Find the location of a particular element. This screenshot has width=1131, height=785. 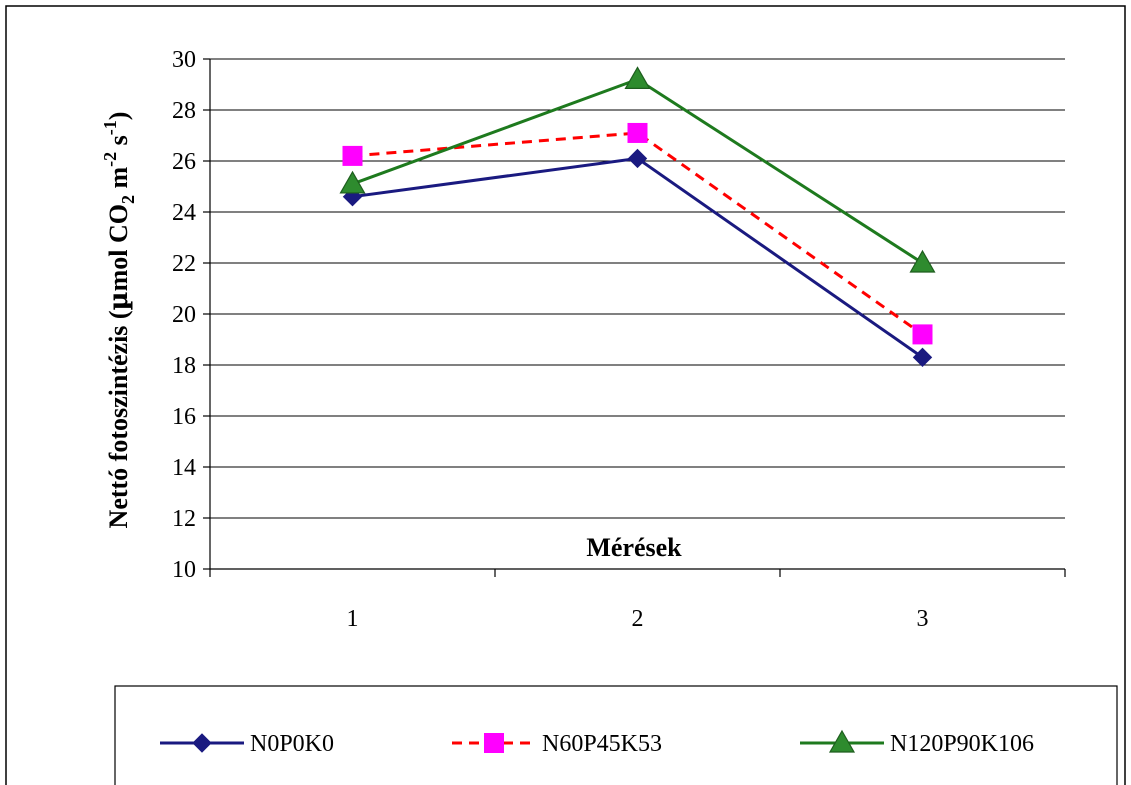

y-tick-label: 28 is located at coordinates (184, 111).